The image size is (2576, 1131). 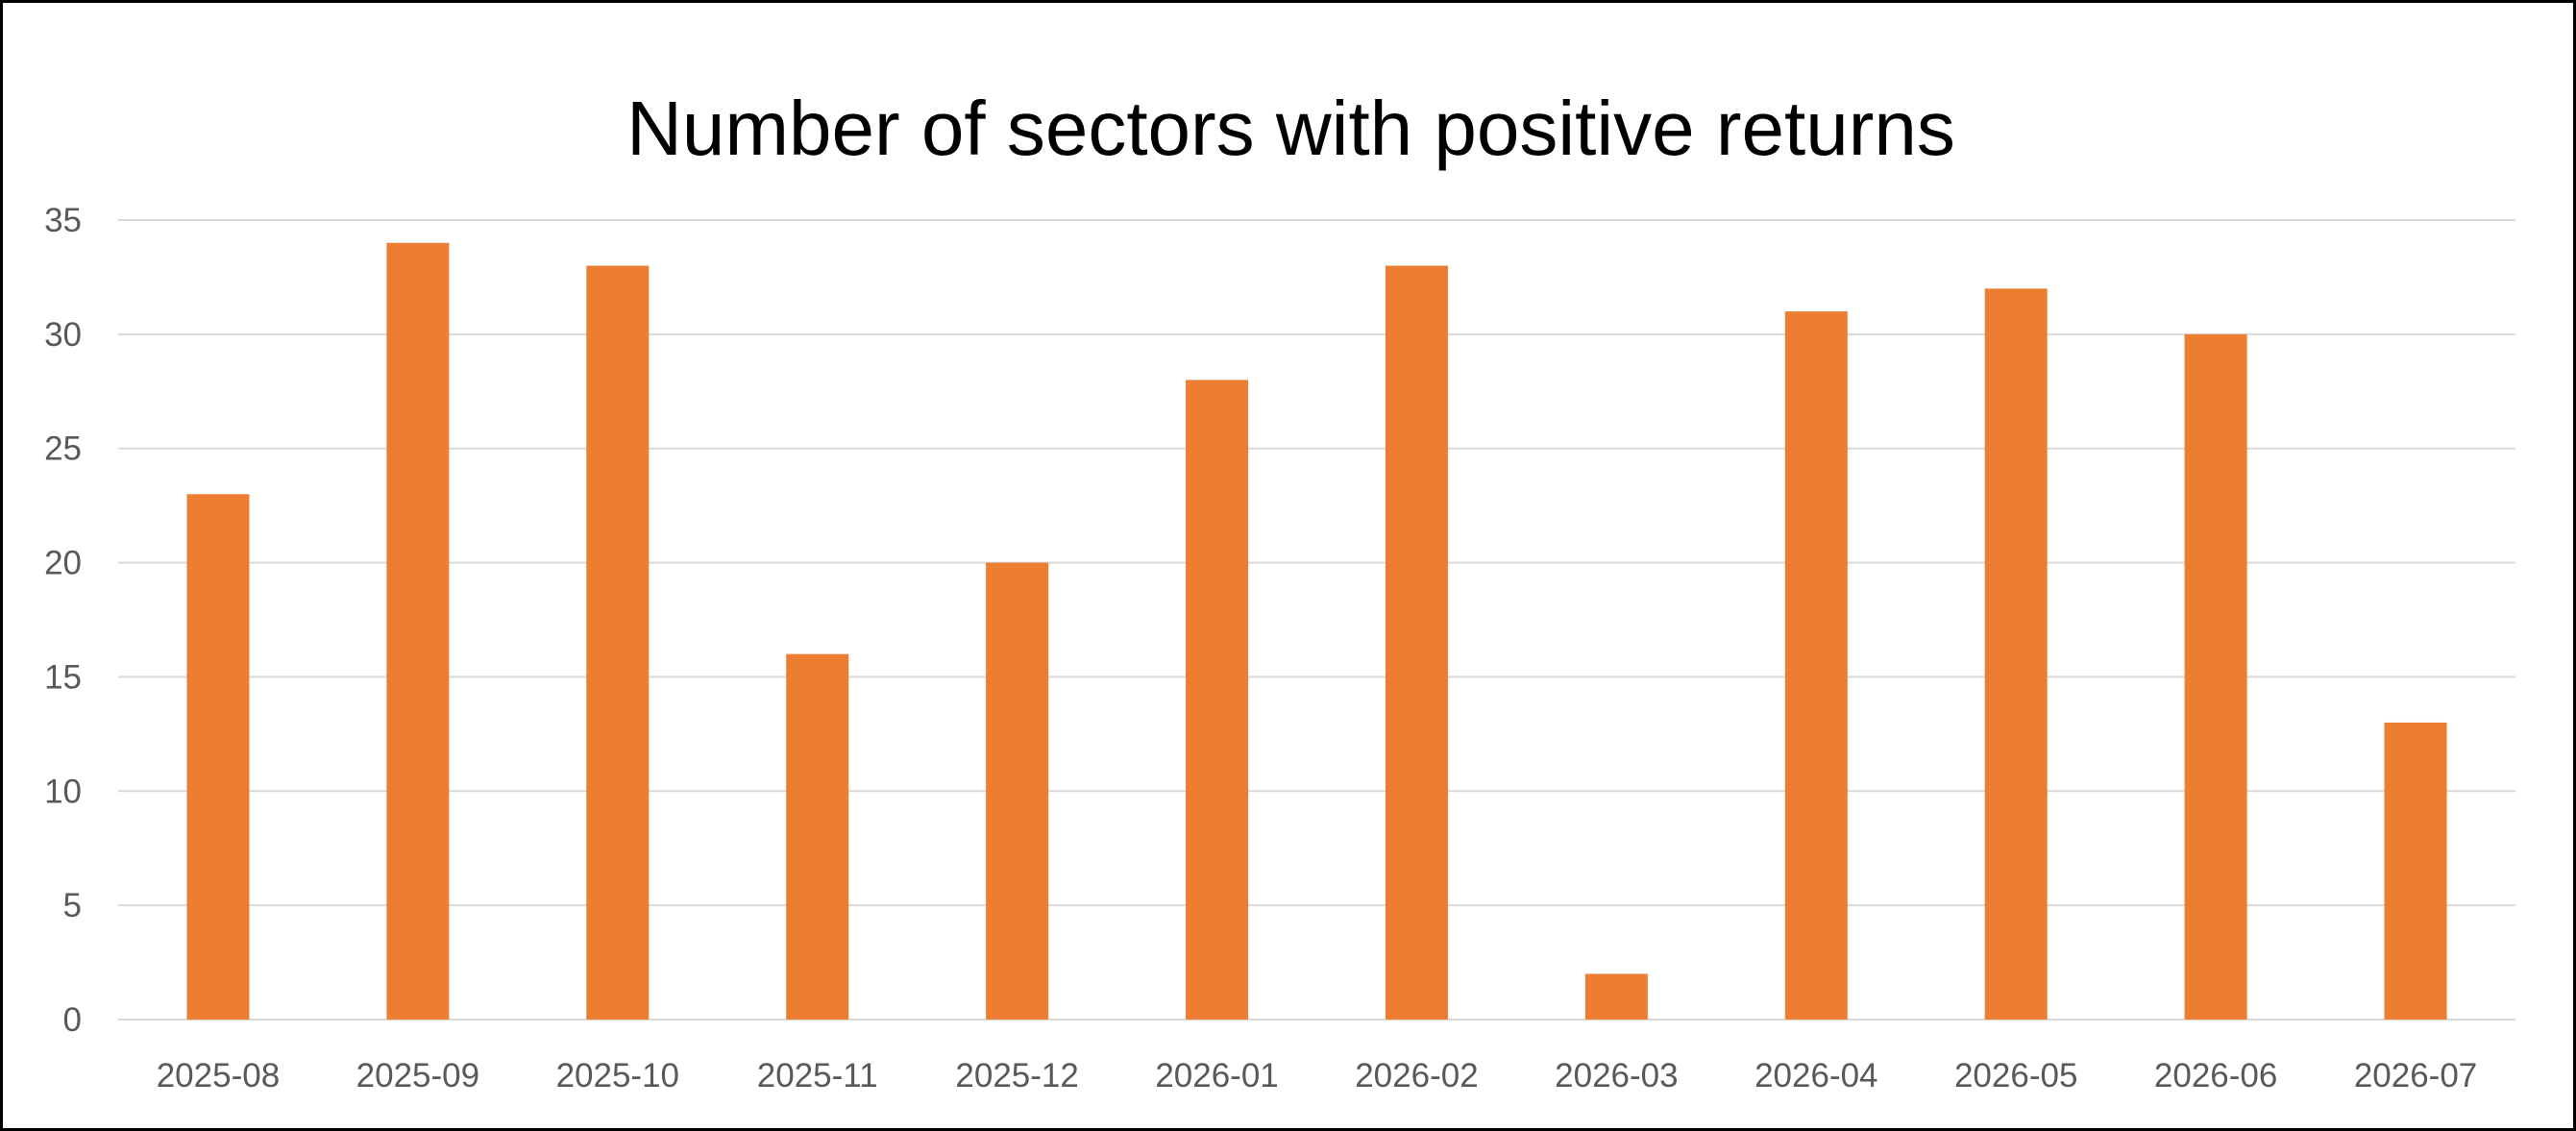 I want to click on x-tick-label: 2026-01, so click(x=1216, y=1076).